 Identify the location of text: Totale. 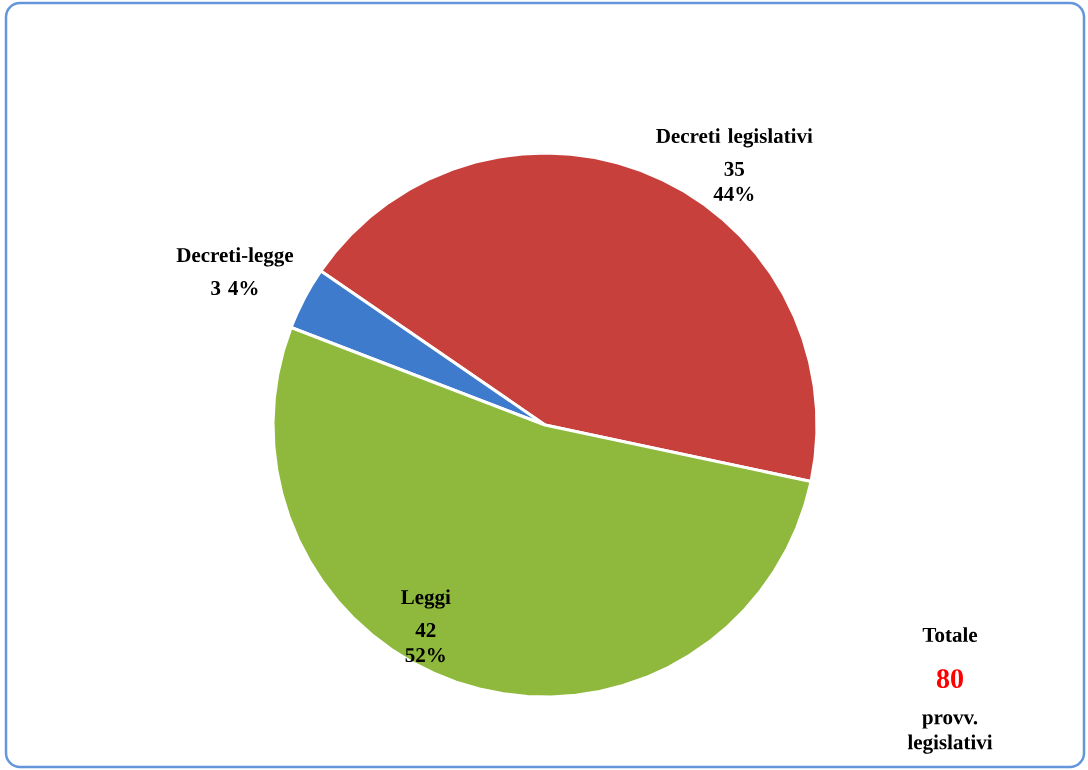
(950, 634).